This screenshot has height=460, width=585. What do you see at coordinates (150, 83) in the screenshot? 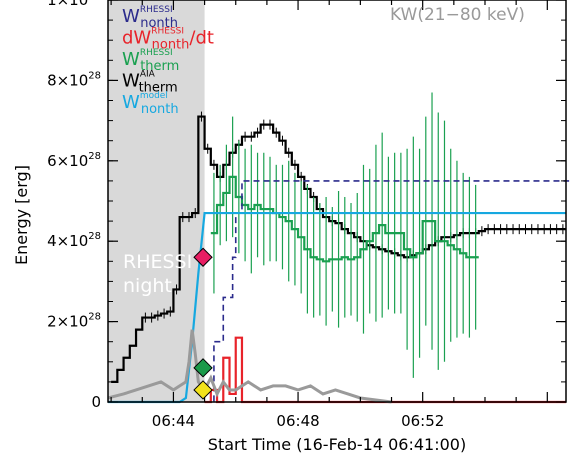
I see `legend-entry: WAIA therm` at bounding box center [150, 83].